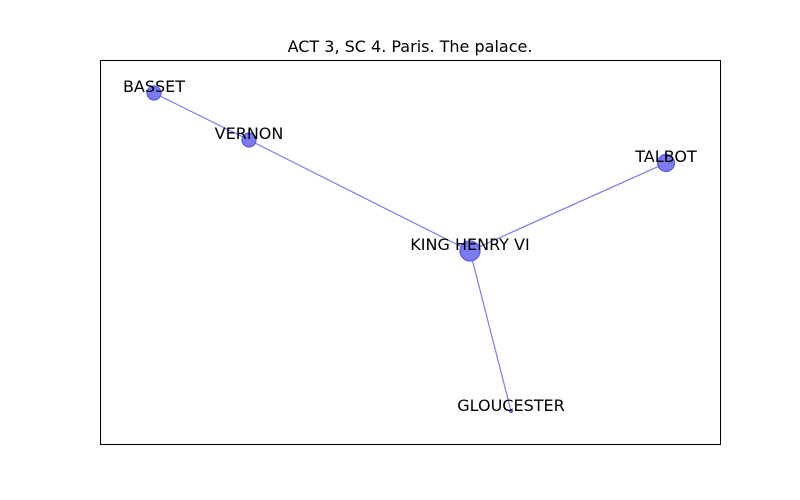  I want to click on node-talbot, so click(666, 163).